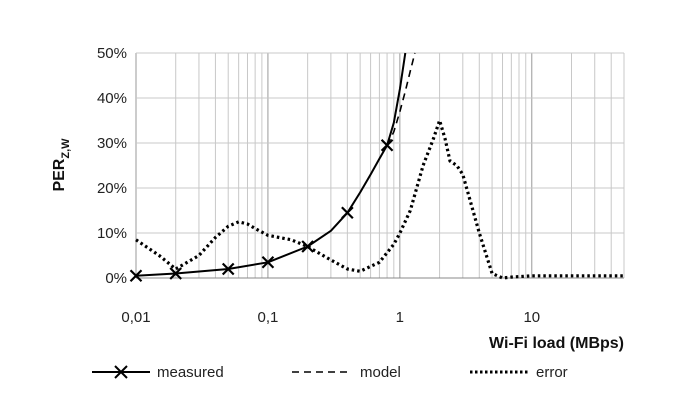 This screenshot has height=400, width=680. What do you see at coordinates (531, 317) in the screenshot?
I see `x-tick-label: 10` at bounding box center [531, 317].